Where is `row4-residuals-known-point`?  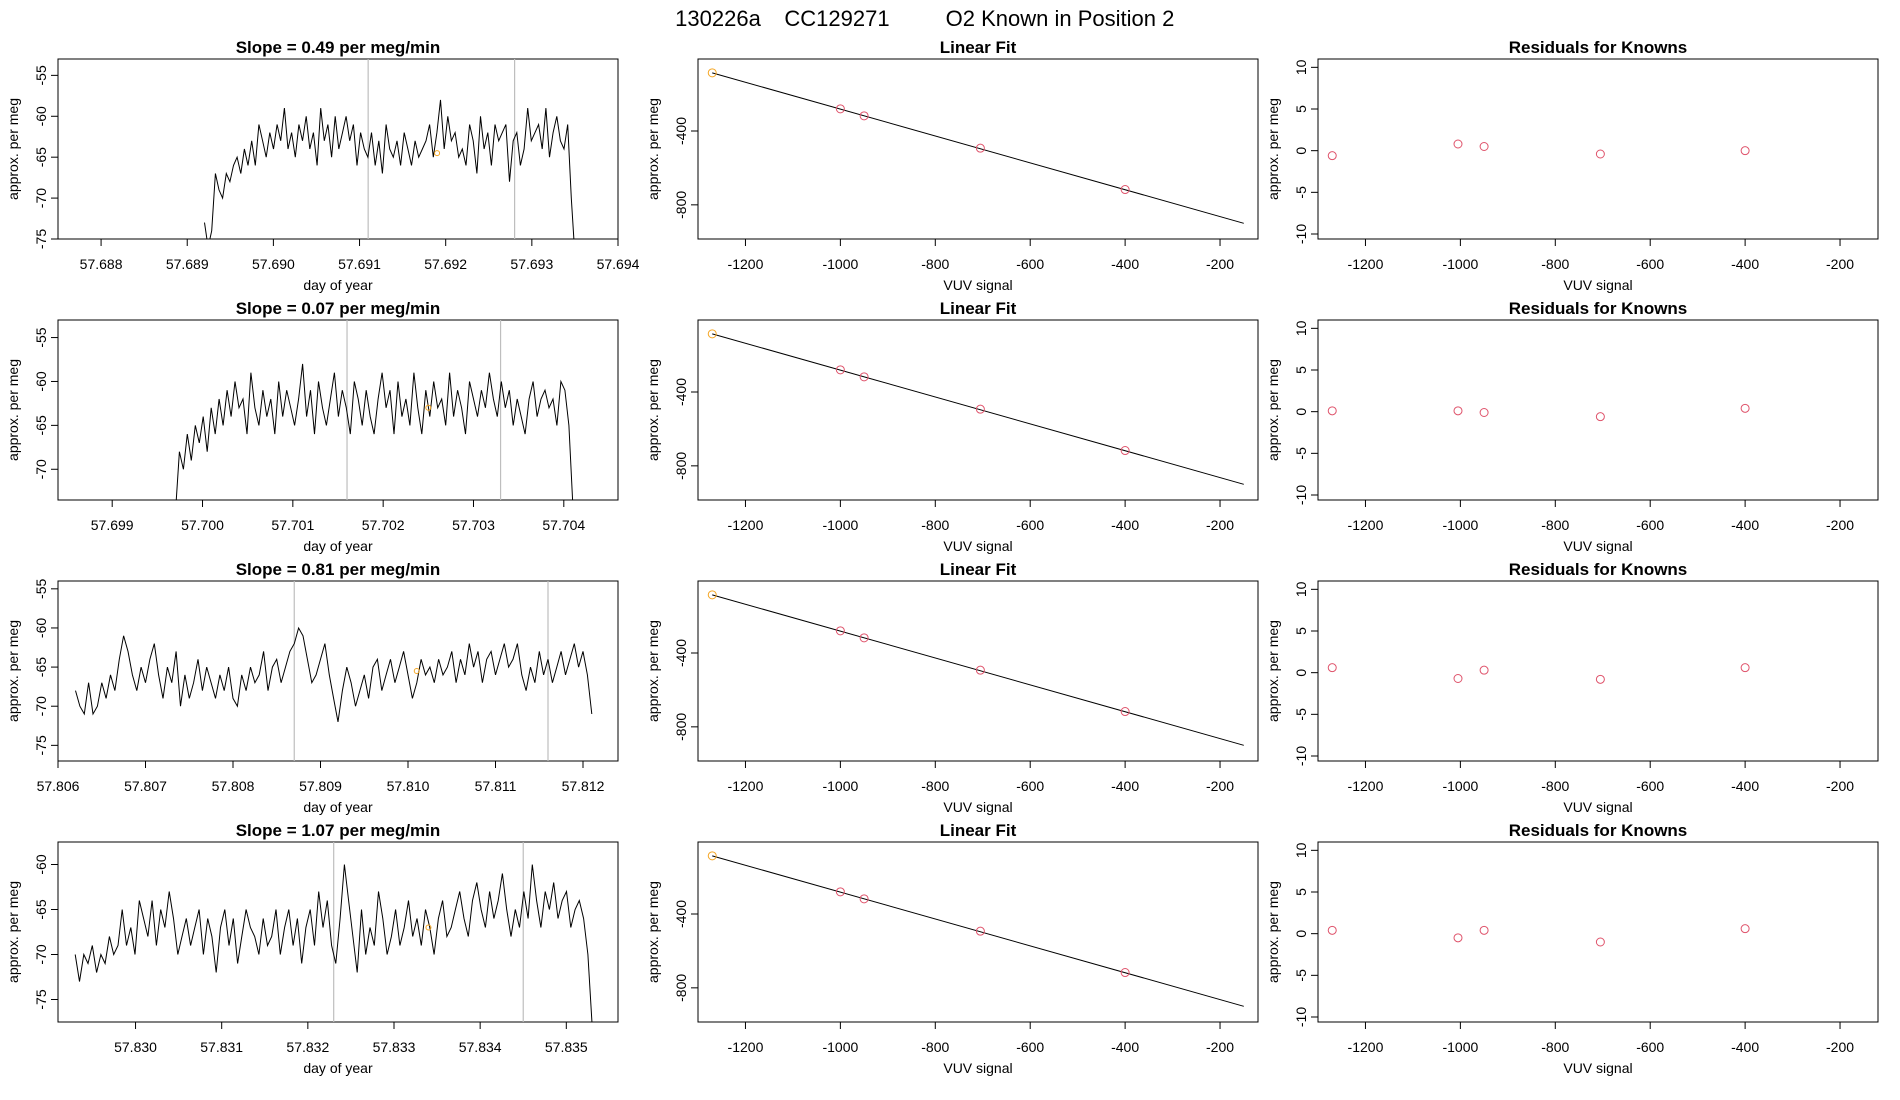
row4-residuals-known-point is located at coordinates (1484, 930).